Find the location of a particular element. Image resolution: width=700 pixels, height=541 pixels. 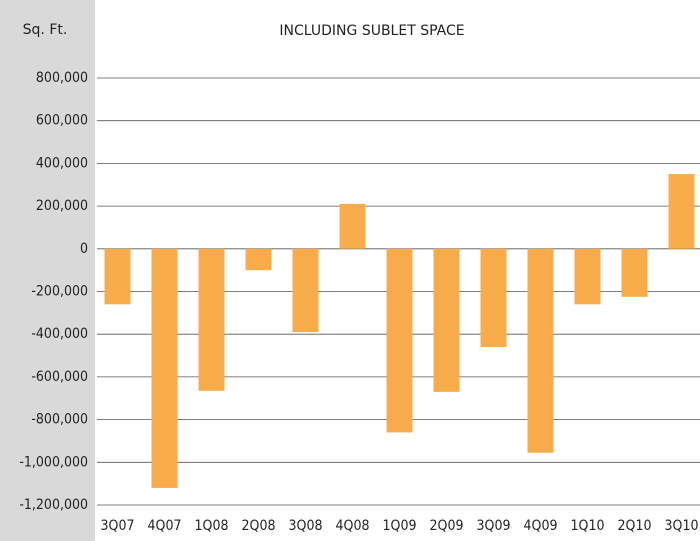

x-tick-label: 1Q09 is located at coordinates (400, 526).